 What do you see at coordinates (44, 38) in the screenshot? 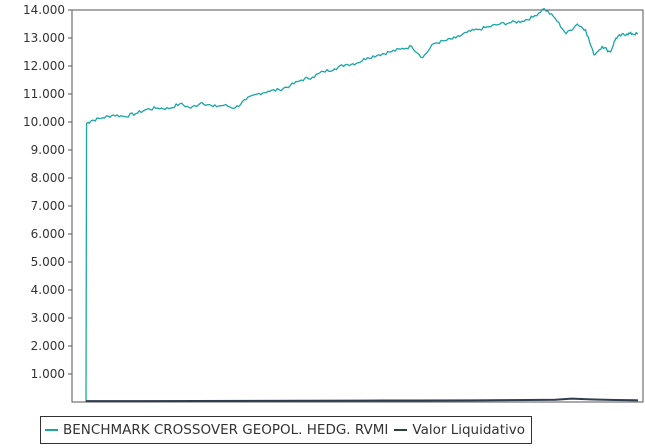
I see `y-tick-label: 13.000` at bounding box center [44, 38].